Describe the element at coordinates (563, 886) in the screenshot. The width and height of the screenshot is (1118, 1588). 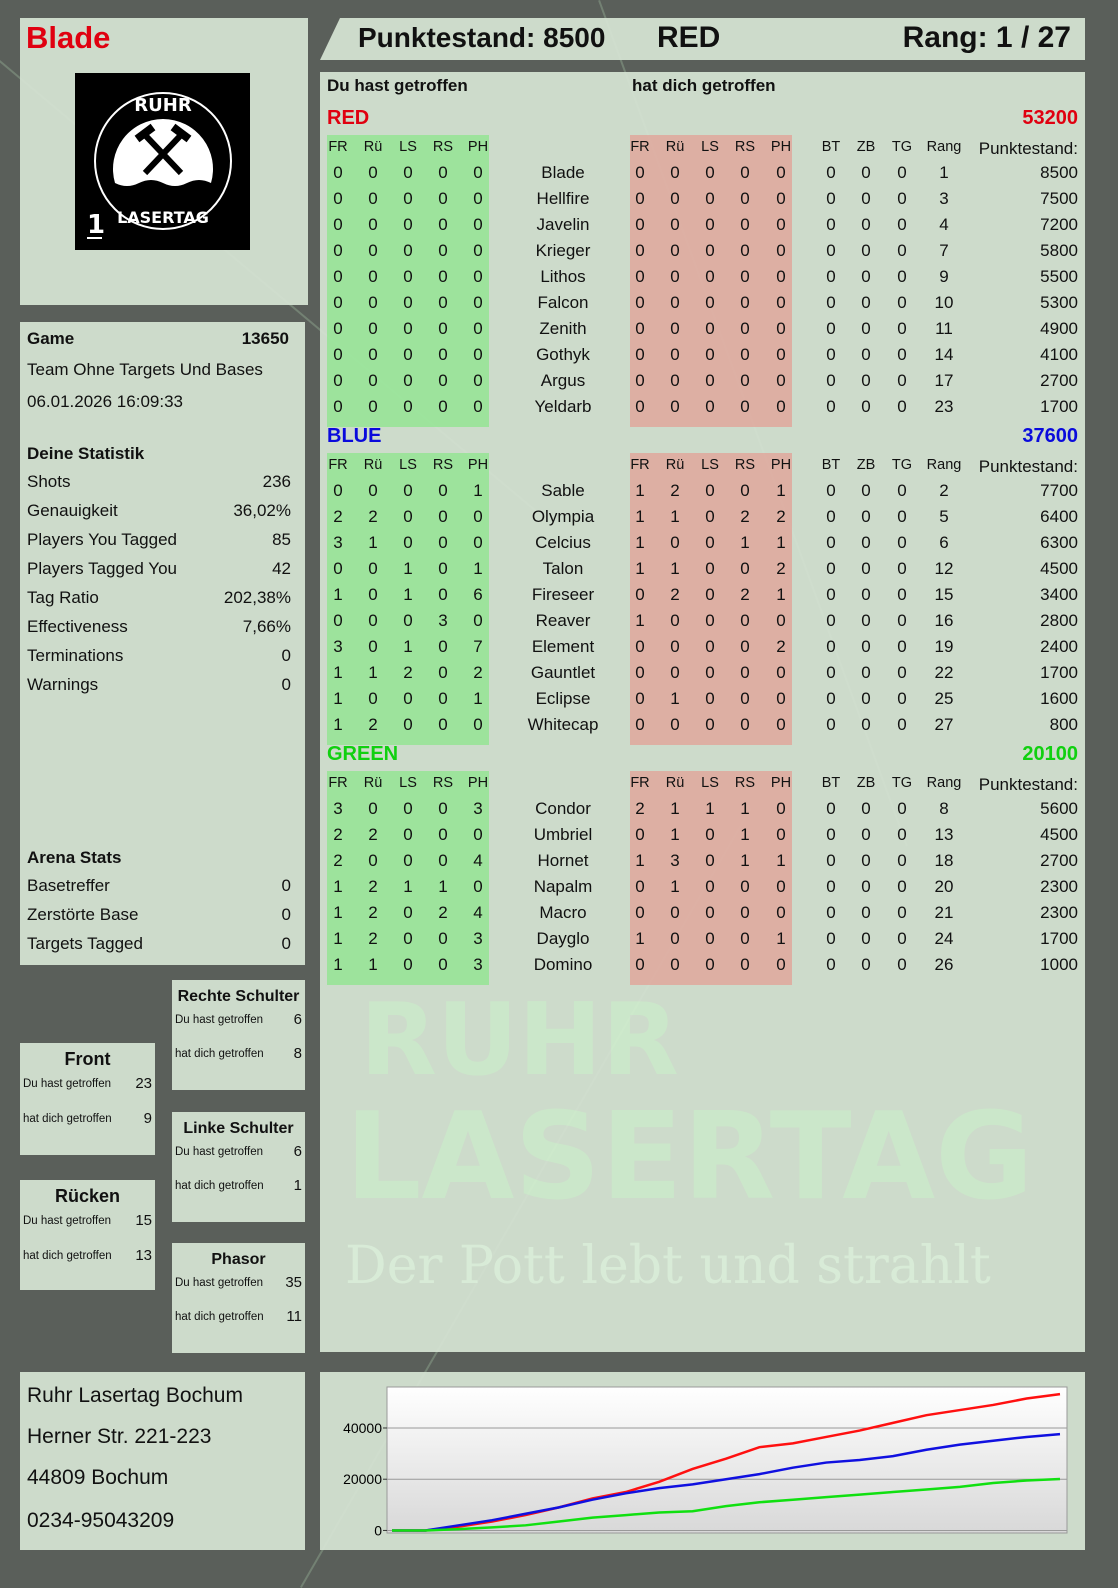
I see `player-name: Napalm` at that location.